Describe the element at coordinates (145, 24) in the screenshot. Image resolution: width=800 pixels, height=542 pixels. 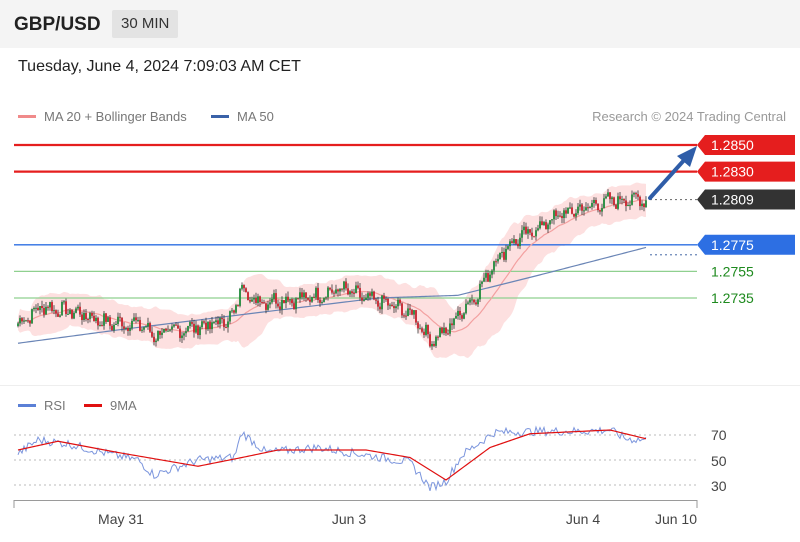
I see `timeframe-badge: 30 MIN` at that location.